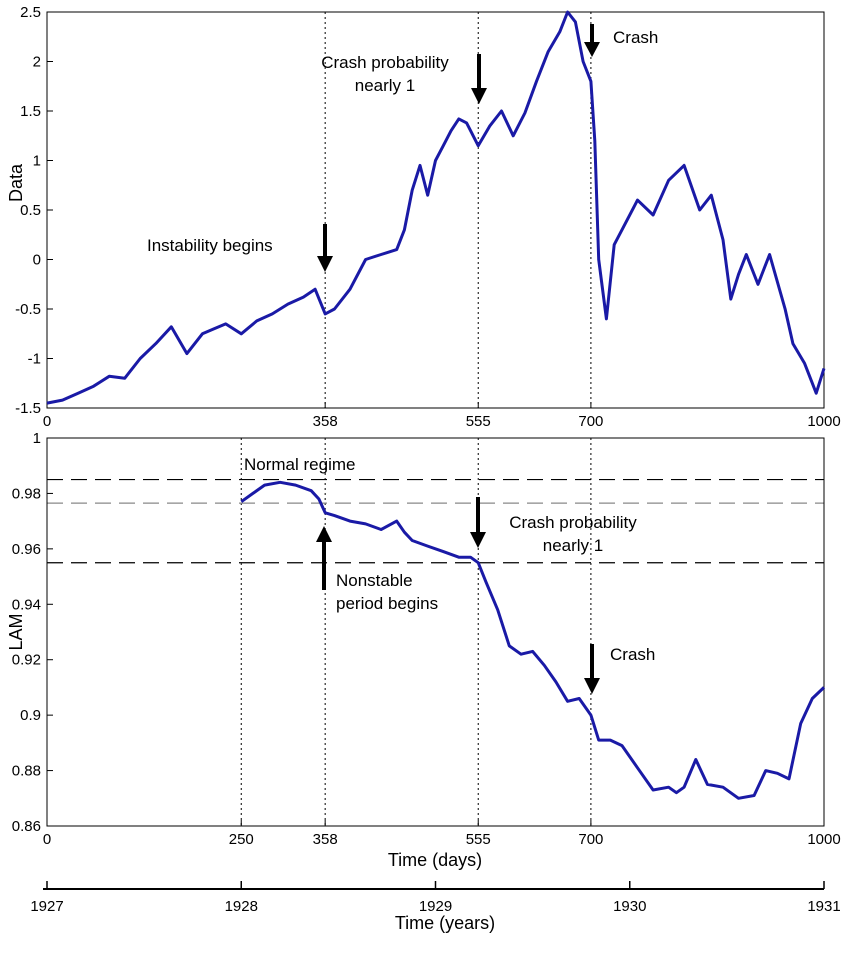  What do you see at coordinates (478, 522) in the screenshot?
I see `arrow-crash-probability-bottom` at bounding box center [478, 522].